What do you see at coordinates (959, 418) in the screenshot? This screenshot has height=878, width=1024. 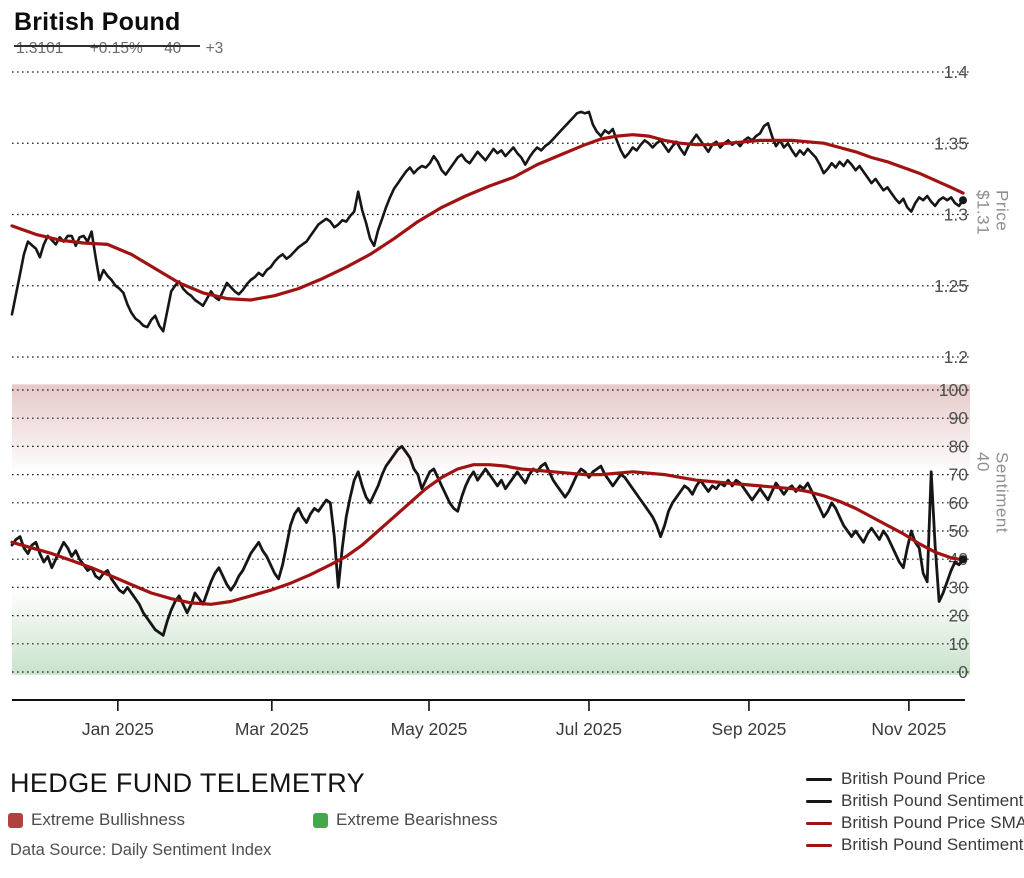 I see `sentiment-axis-tick-label: 90` at bounding box center [959, 418].